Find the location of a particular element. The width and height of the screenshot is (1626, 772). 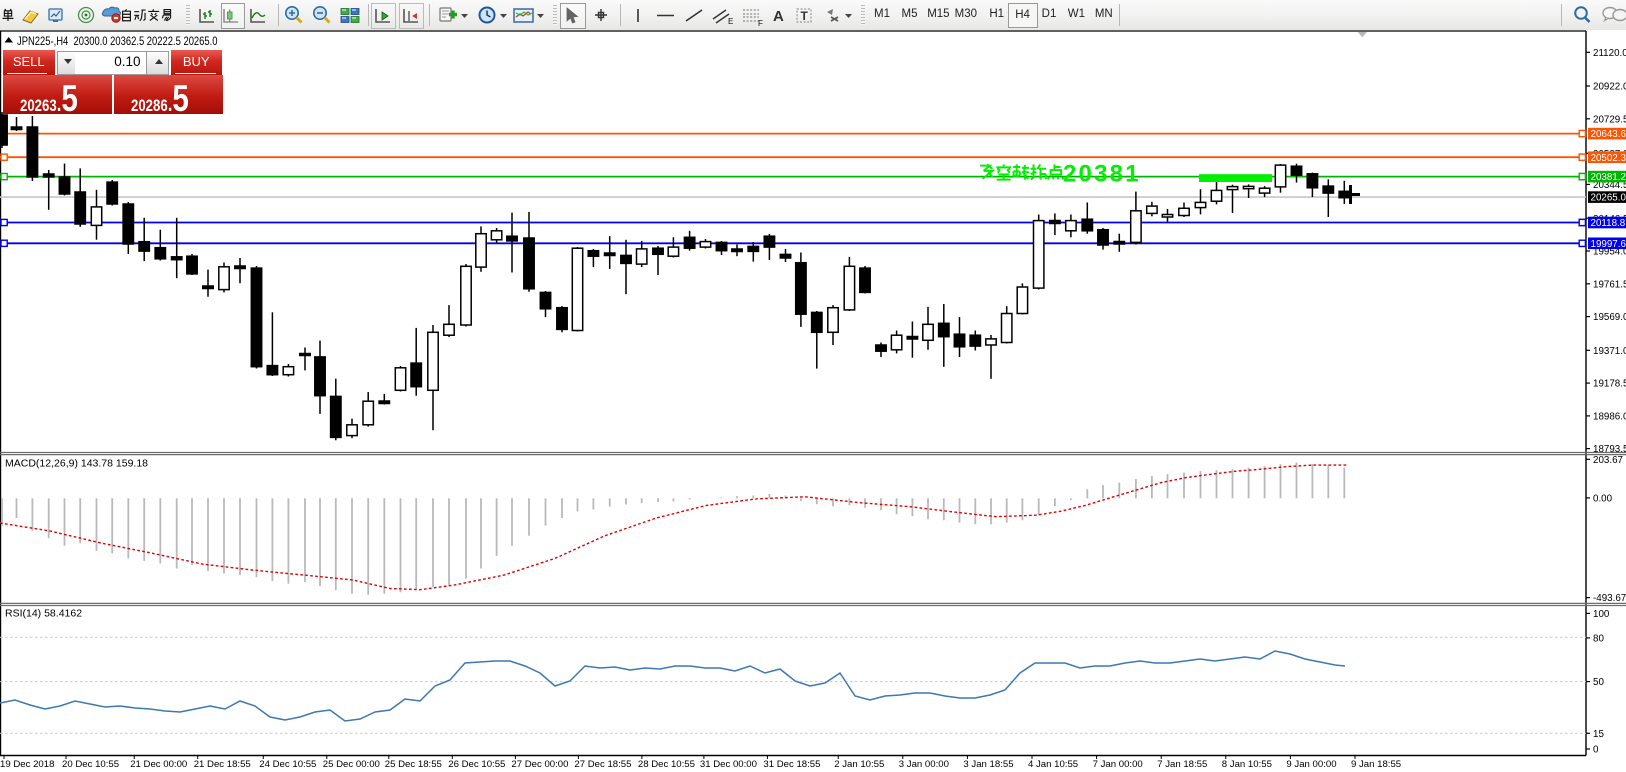

svg-text: 7 Jan 00:00 is located at coordinates (1118, 764).